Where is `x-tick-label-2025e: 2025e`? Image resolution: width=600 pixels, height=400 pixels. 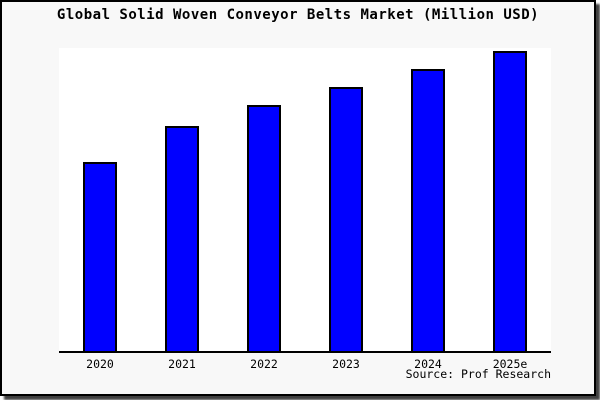
x-tick-label-2025e: 2025e is located at coordinates (510, 364).